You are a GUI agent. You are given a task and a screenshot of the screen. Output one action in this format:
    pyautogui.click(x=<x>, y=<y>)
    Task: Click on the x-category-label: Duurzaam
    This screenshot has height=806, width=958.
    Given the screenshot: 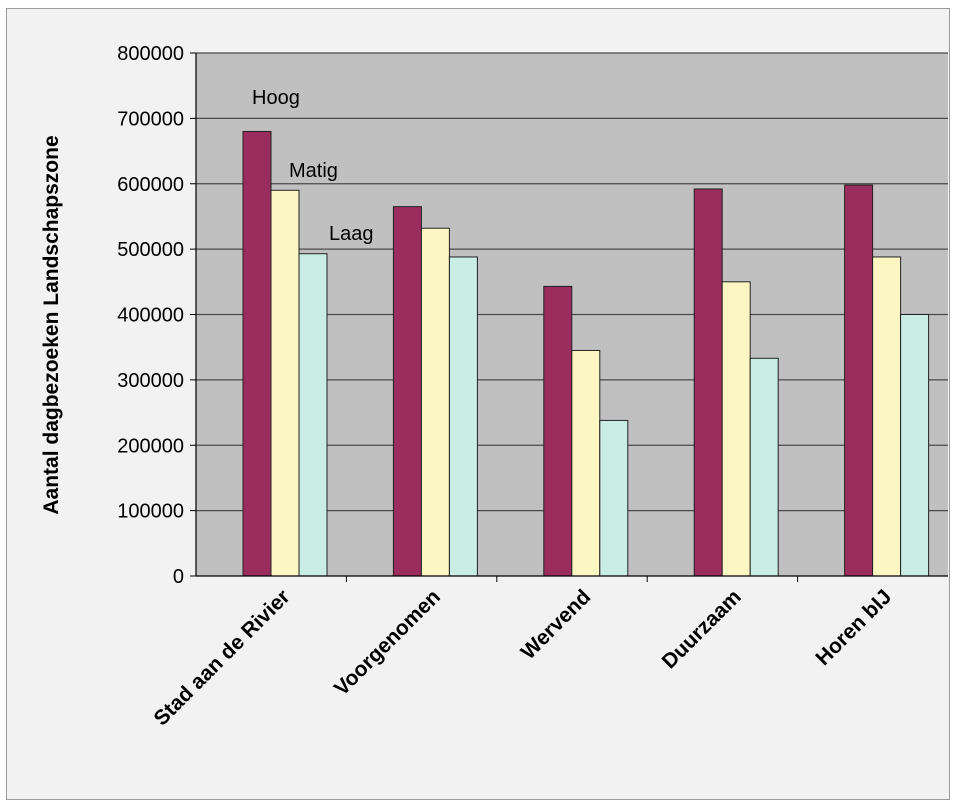 What is the action you would take?
    pyautogui.click(x=702, y=629)
    